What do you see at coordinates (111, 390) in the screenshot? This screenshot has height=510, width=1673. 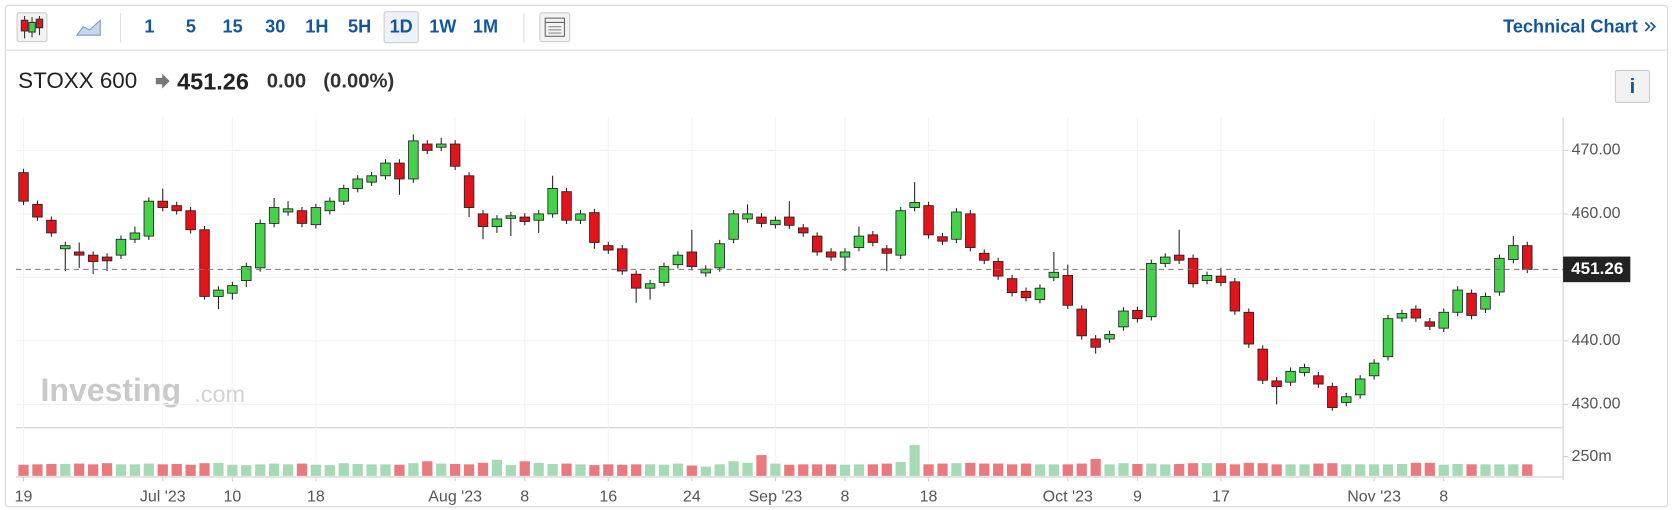 I see `watermark-brand: Investing` at bounding box center [111, 390].